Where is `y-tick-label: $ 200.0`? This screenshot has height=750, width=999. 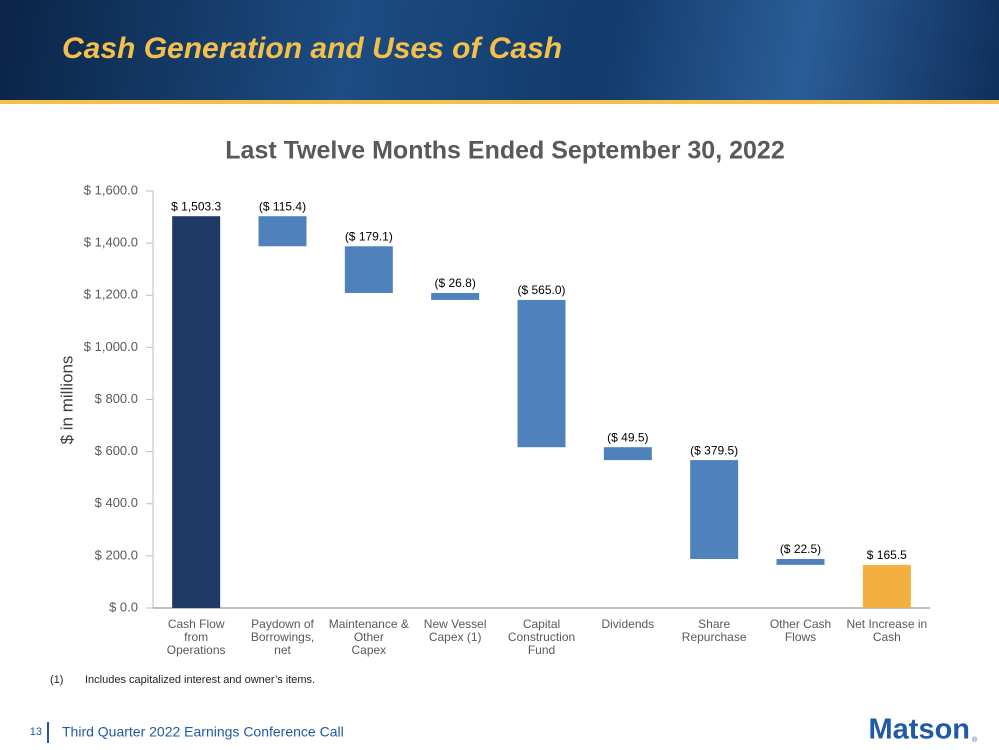
y-tick-label: $ 200.0 is located at coordinates (116, 554).